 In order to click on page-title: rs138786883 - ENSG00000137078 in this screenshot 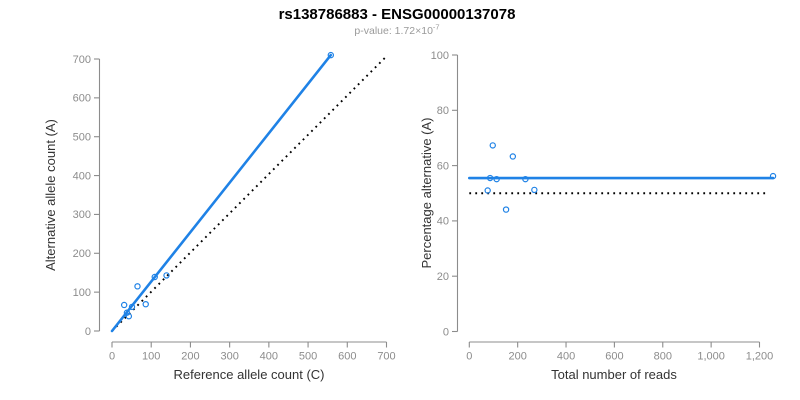, I will do `click(397, 14)`.